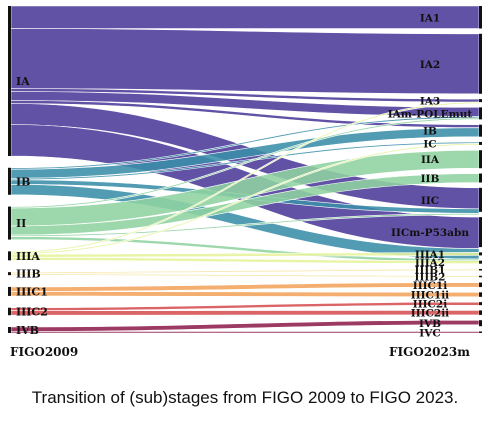  What do you see at coordinates (480, 130) in the screenshot?
I see `right-node-bar-IB` at bounding box center [480, 130].